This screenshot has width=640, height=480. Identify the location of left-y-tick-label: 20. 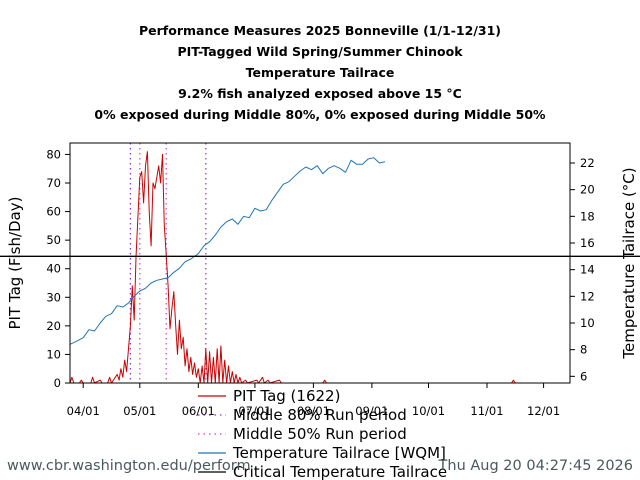
(53, 326).